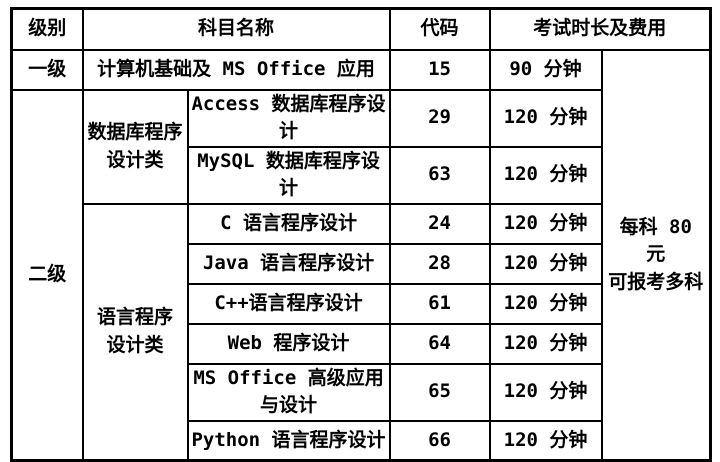 The height and width of the screenshot is (462, 720). I want to click on header-duration-fee: 考试时长及费用, so click(600, 29).